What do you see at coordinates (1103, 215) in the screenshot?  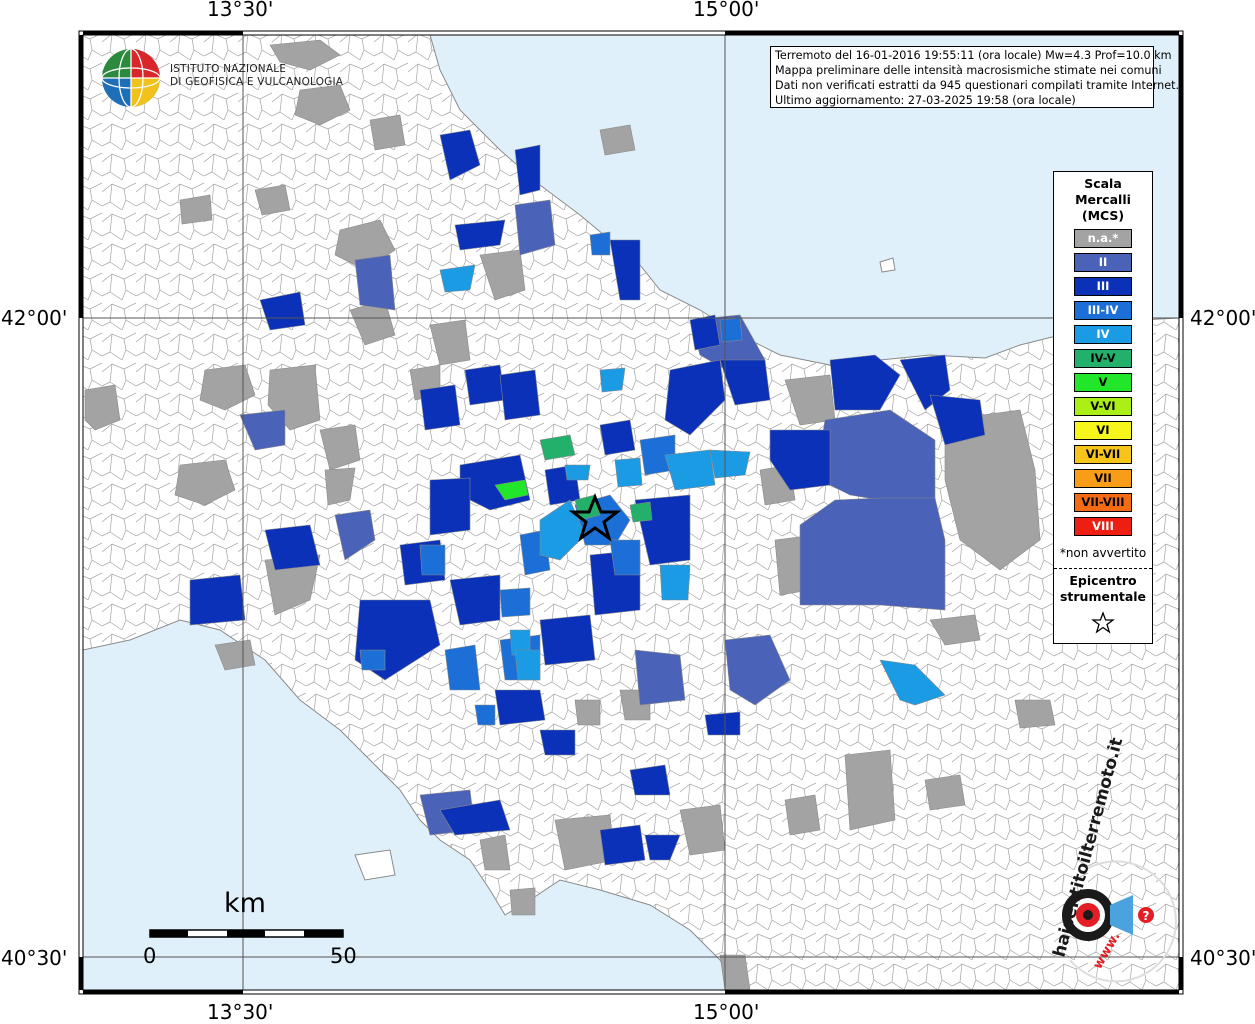 I see `legend-title-line3: (MCS)` at bounding box center [1103, 215].